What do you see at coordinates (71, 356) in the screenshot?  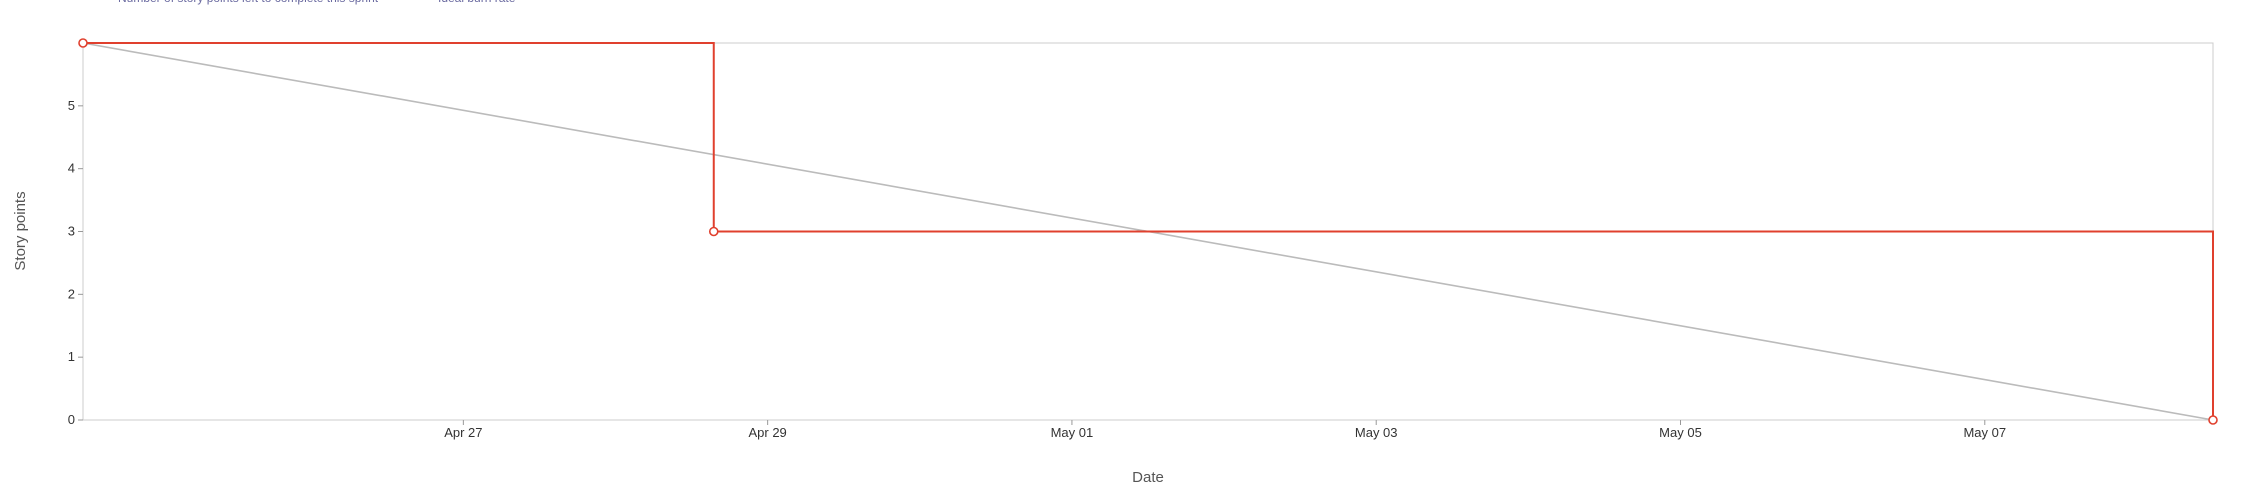 I see `y-tick-label: 1` at bounding box center [71, 356].